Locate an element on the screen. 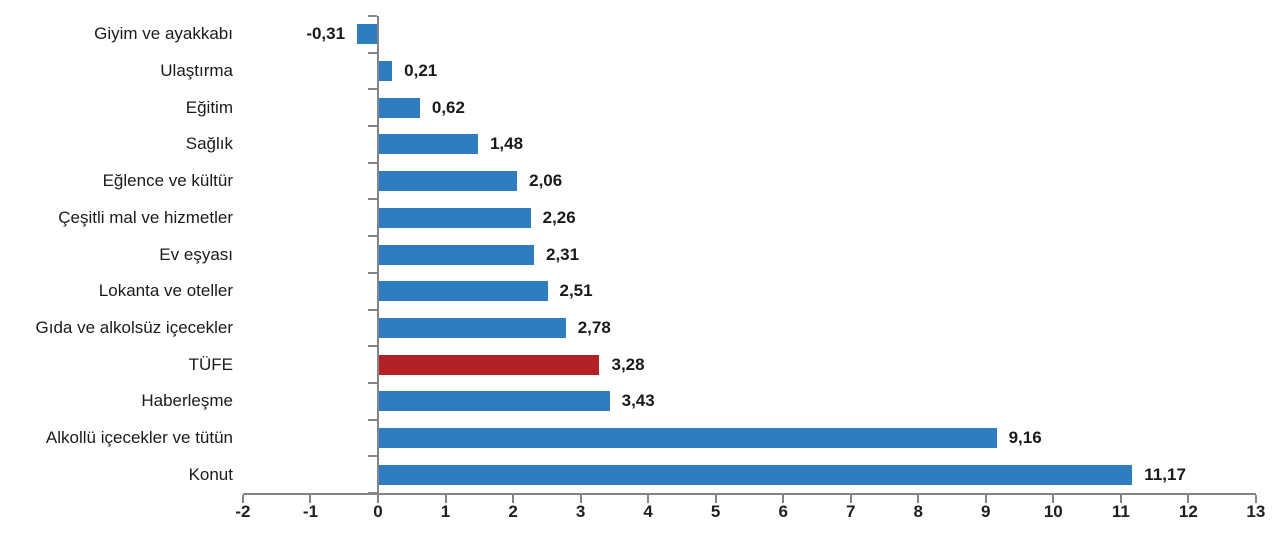 The height and width of the screenshot is (549, 1280). x-axis-tick-label: 5 is located at coordinates (715, 511).